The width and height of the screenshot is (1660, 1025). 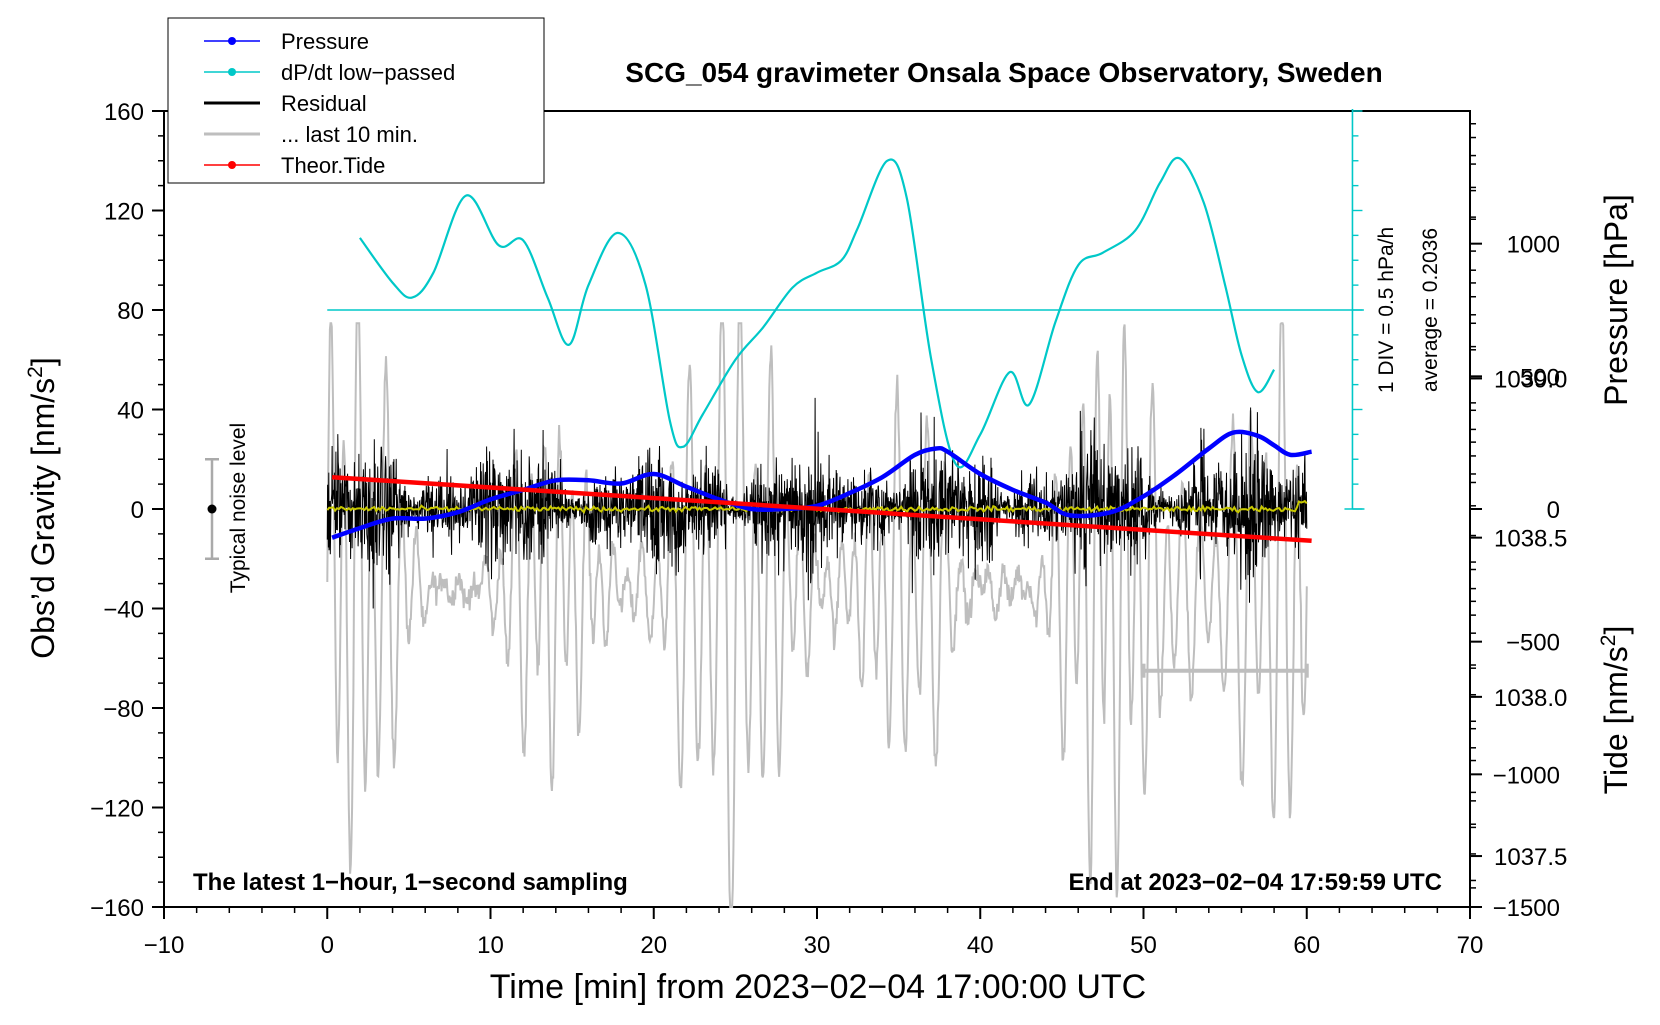 I want to click on tide-tick-label: 500, so click(x=1540, y=377).